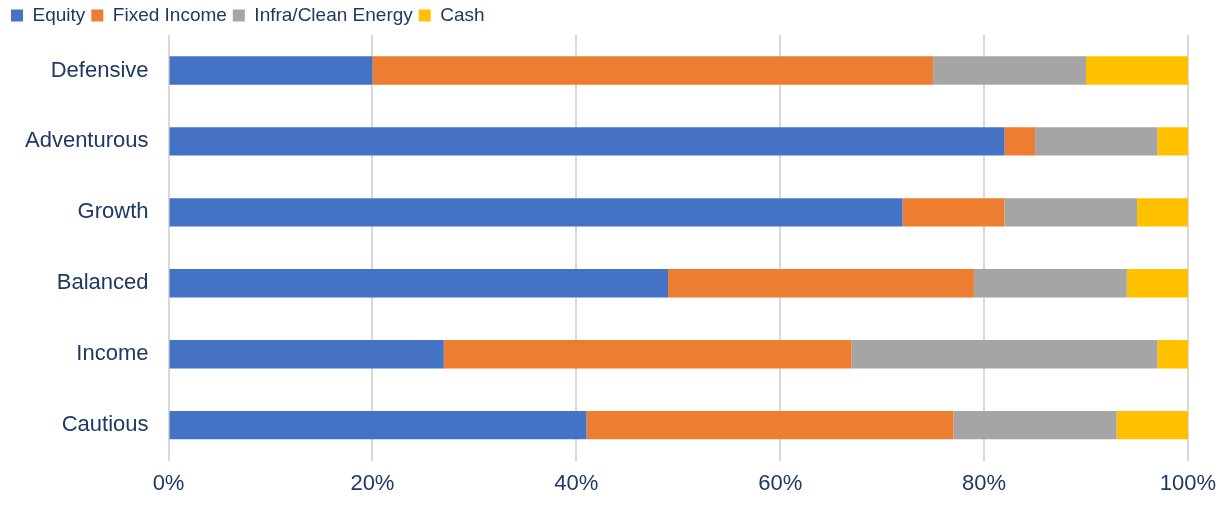 The image size is (1228, 512). I want to click on y-tick-label: Growth, so click(113, 211).